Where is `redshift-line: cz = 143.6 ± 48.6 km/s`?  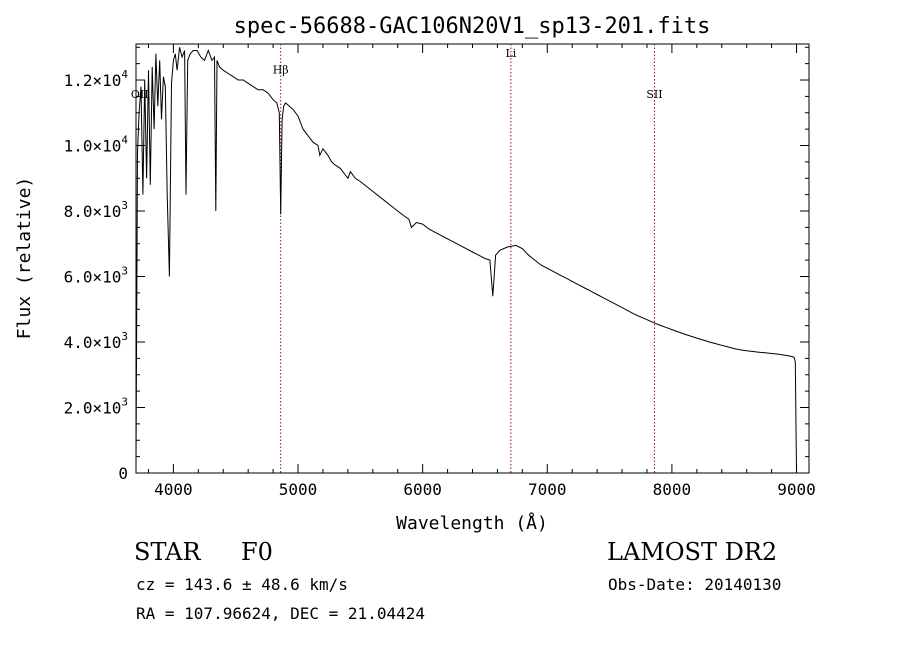
redshift-line: cz = 143.6 ± 48.6 km/s is located at coordinates (242, 584).